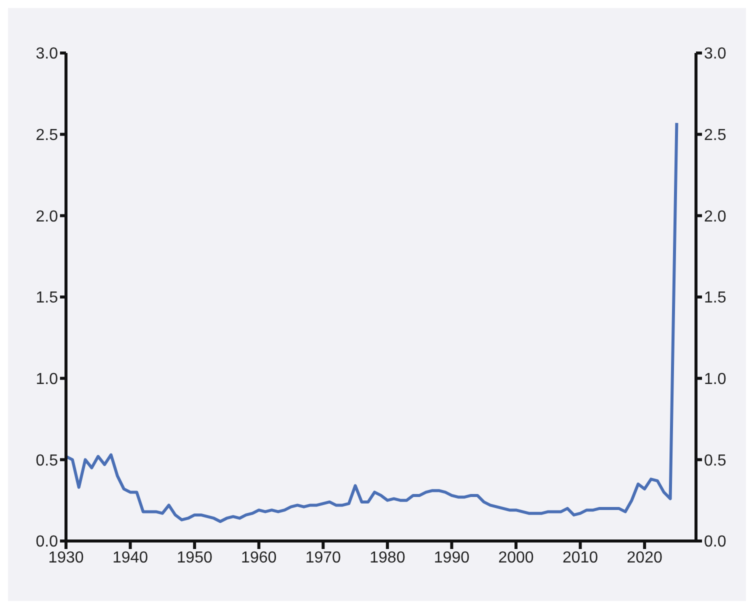  Describe the element at coordinates (47, 54) in the screenshot. I see `y-tick-label: 3.0` at that location.